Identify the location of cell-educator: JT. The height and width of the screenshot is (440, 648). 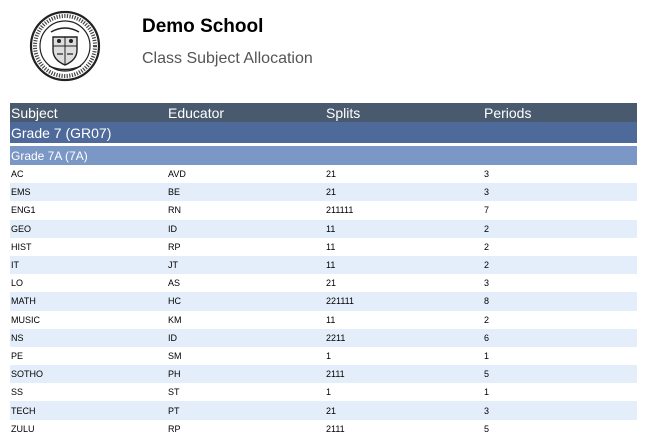
(173, 265).